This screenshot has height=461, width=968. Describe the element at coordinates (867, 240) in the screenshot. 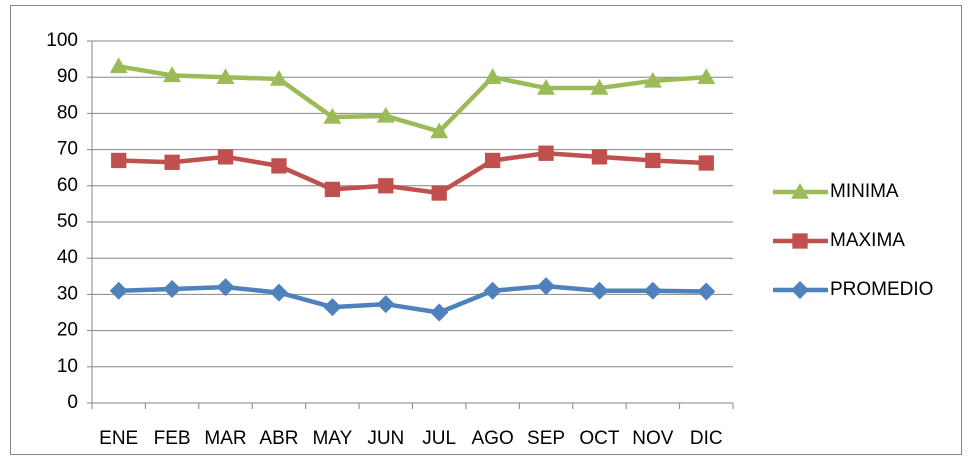

I see `legend-label: MAXIMA` at that location.